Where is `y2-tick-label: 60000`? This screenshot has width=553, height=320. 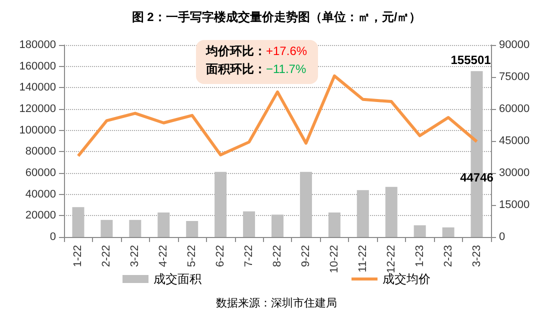 y2-tick-label: 60000 is located at coordinates (514, 109).